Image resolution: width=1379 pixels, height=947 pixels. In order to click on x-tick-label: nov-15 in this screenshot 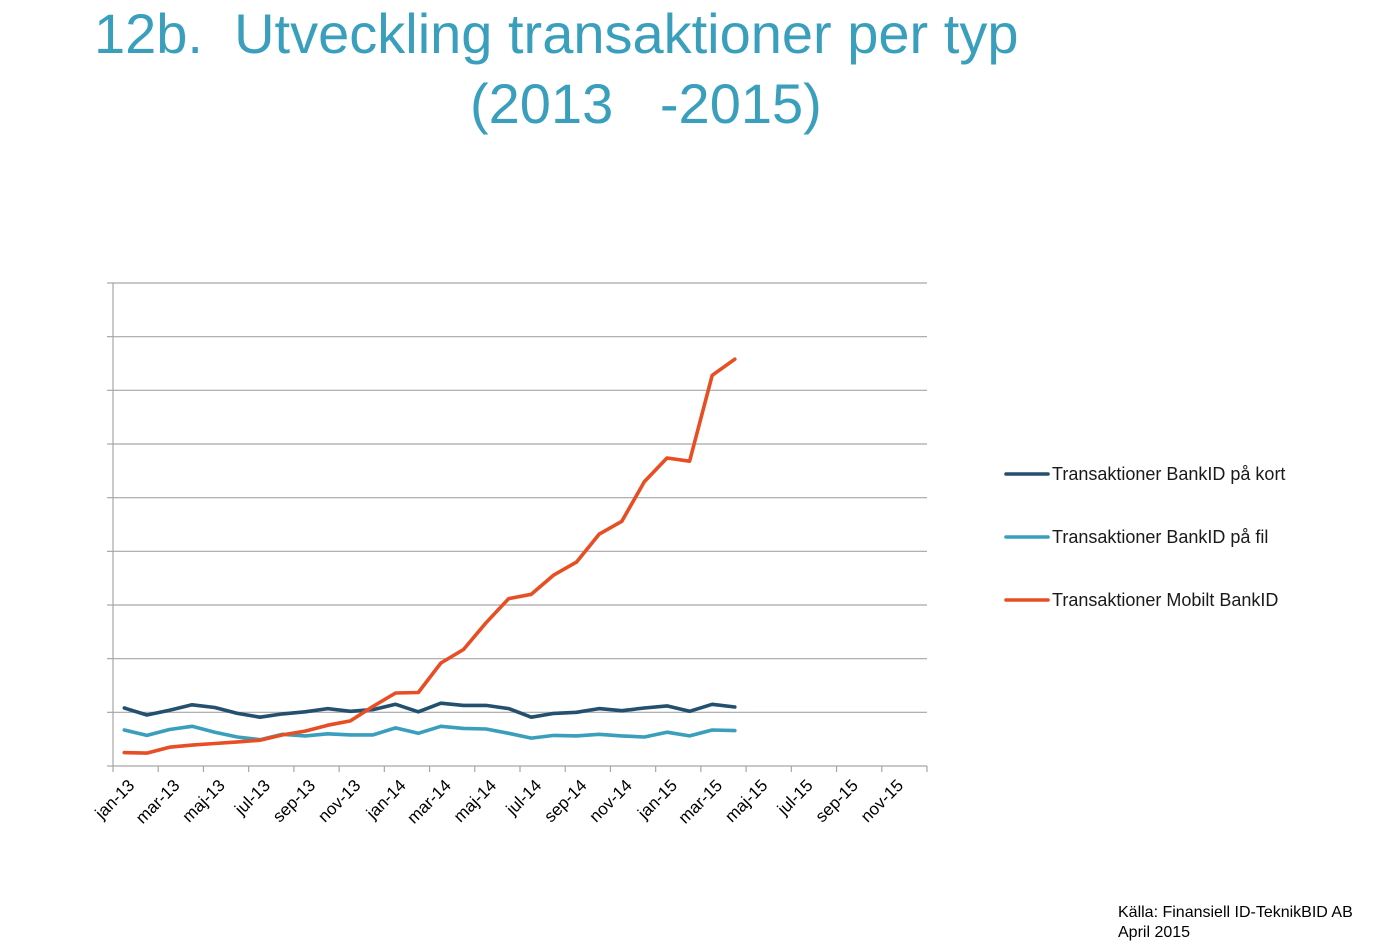, I will do `click(882, 801)`.